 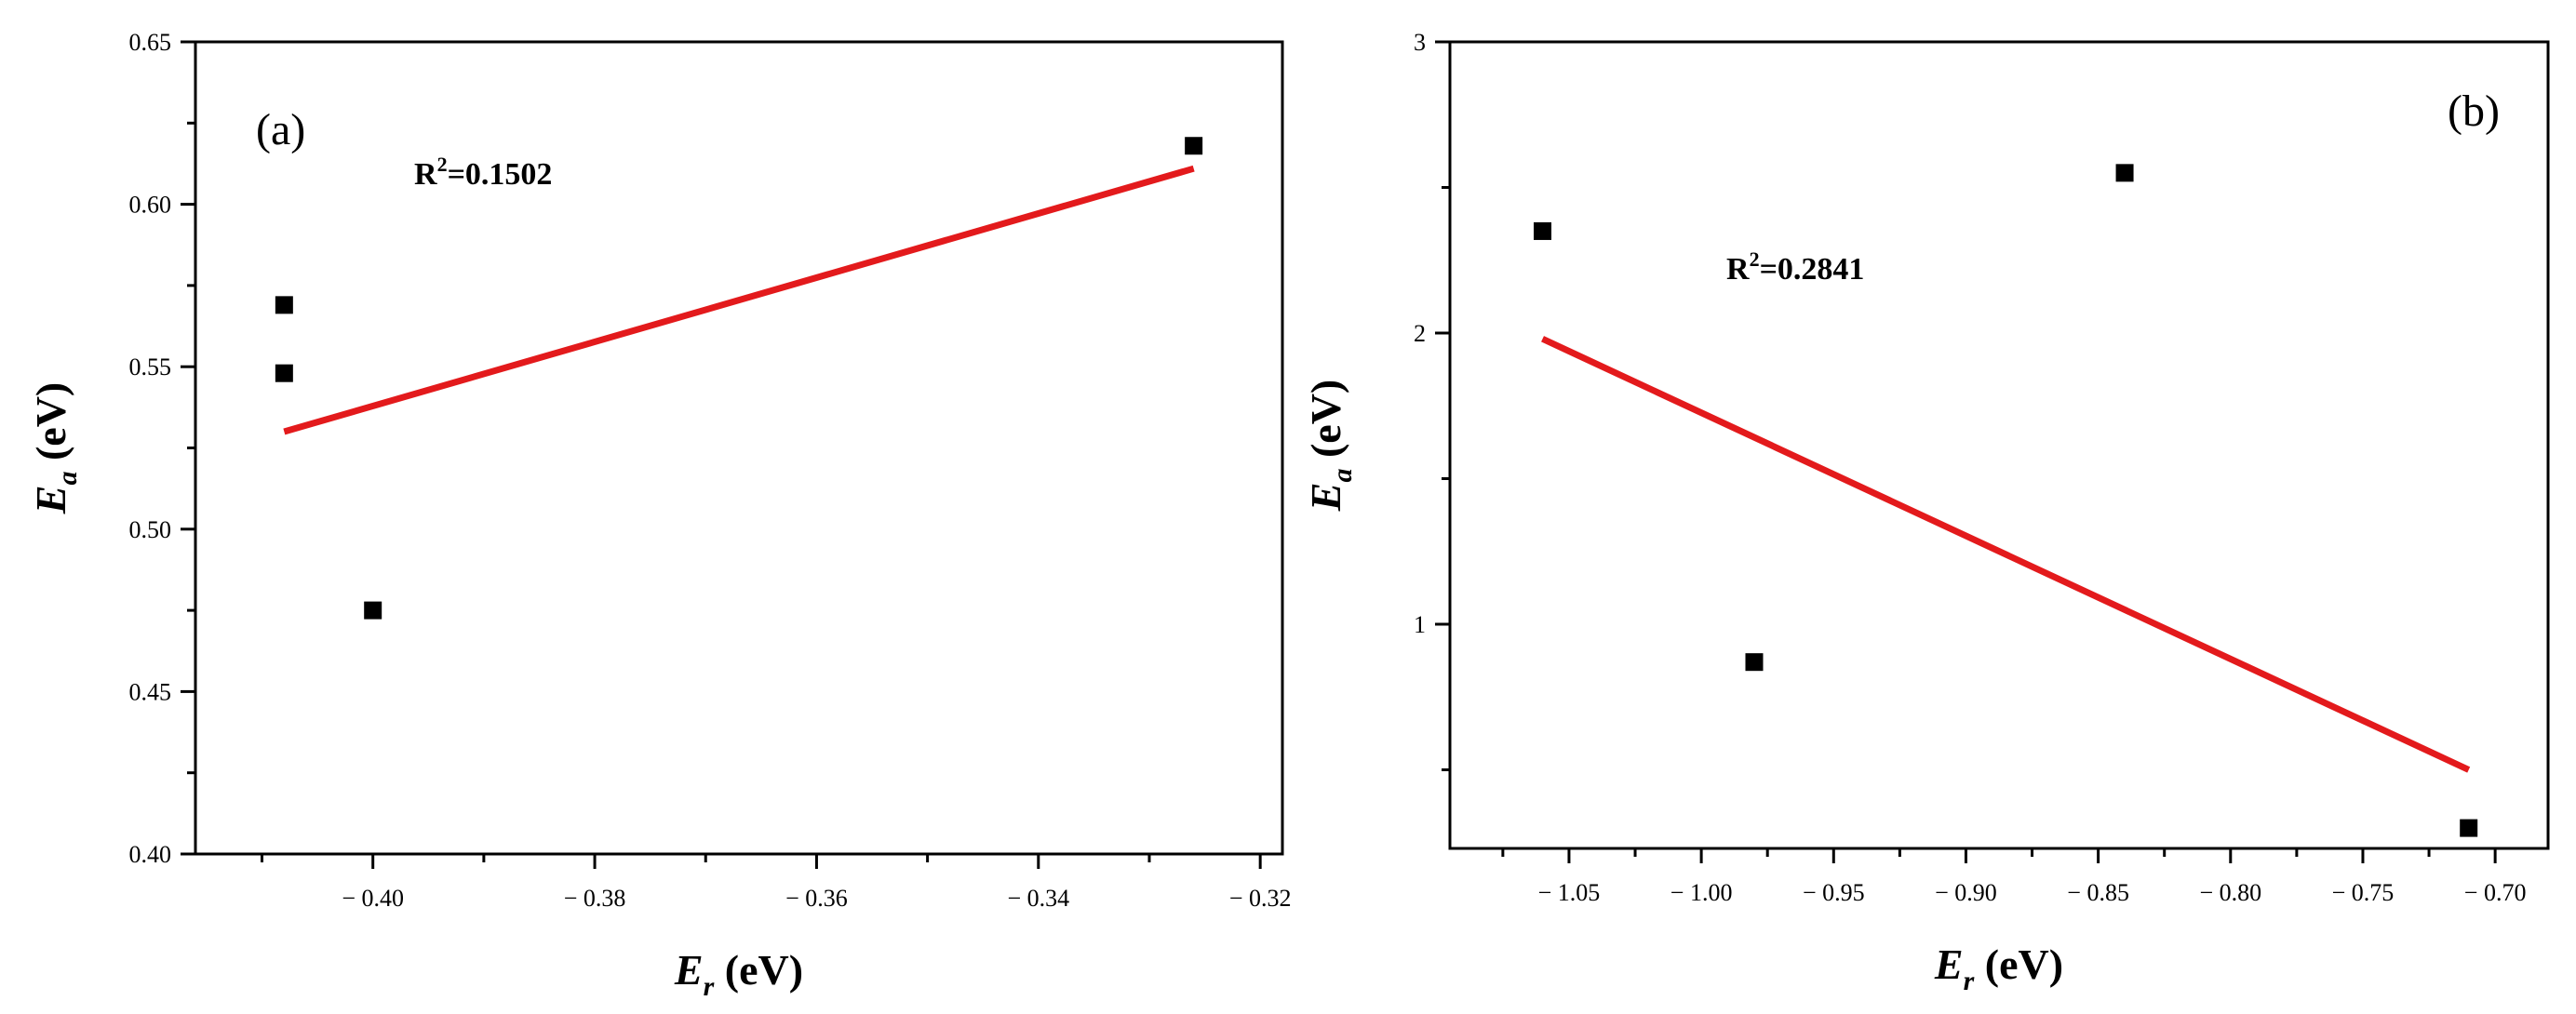 I want to click on x-tick-label: − 0.32, so click(x=1260, y=898).